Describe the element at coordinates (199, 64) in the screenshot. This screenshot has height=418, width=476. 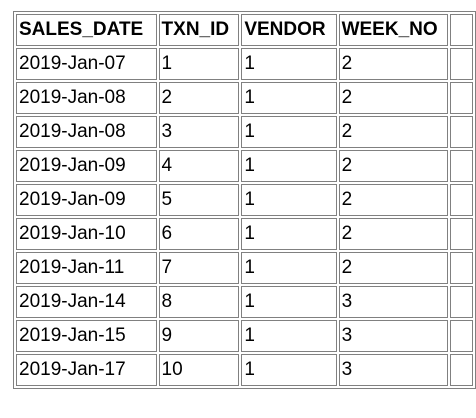
I see `cell-txn-id: 1` at that location.